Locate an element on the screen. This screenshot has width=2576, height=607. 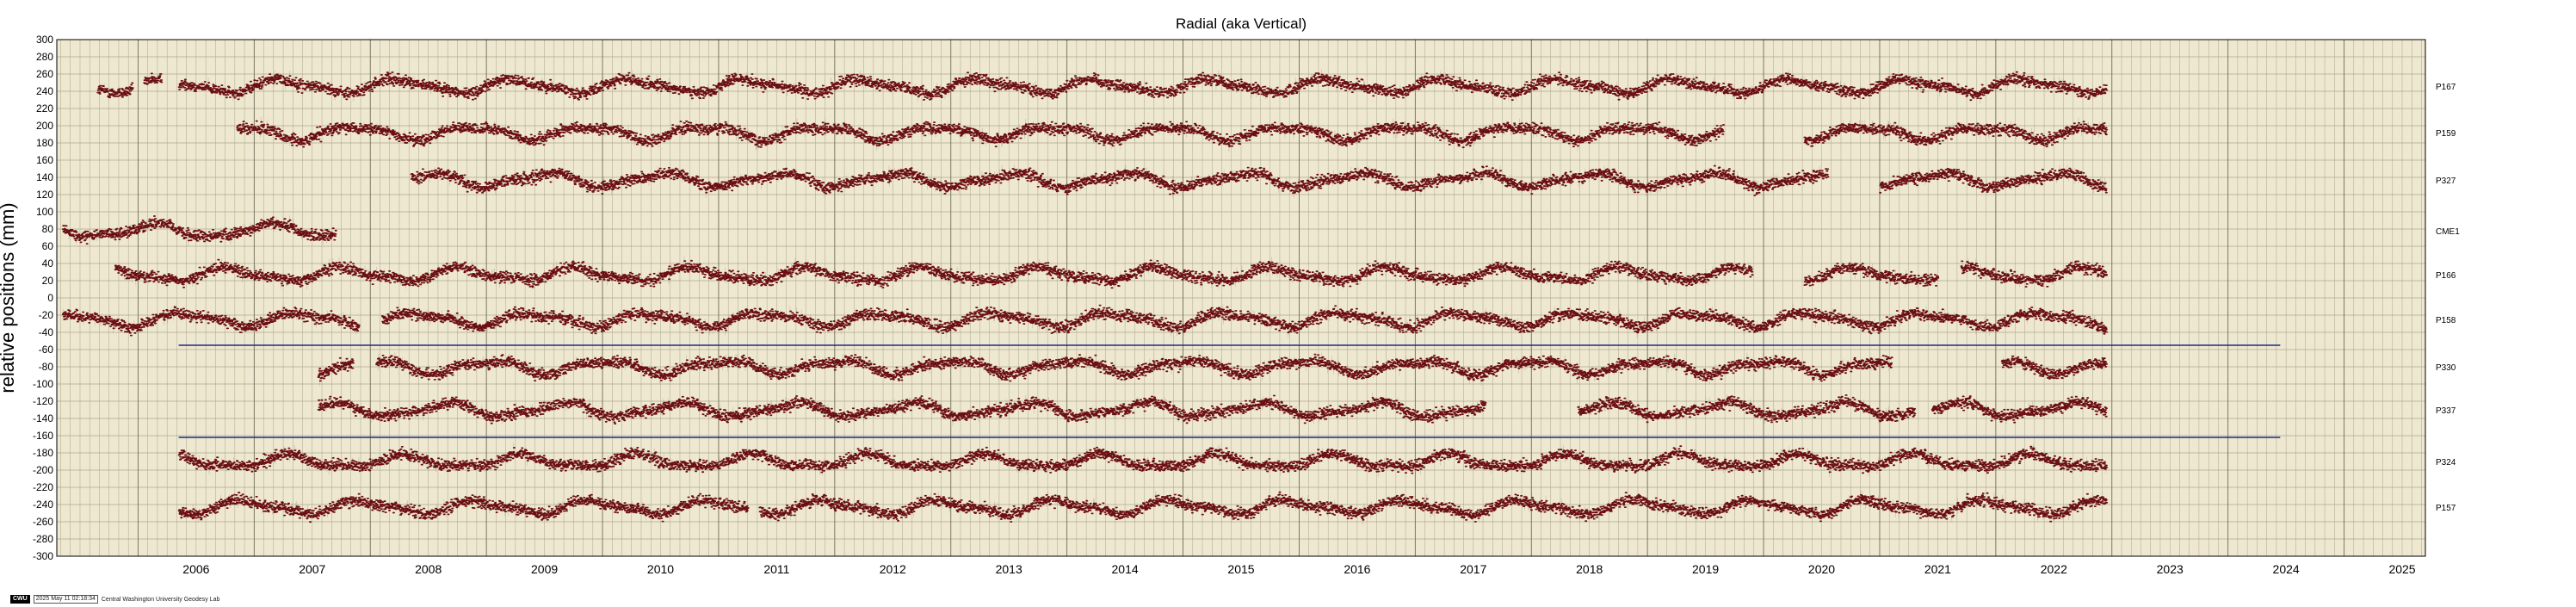
x-tick-label: 2014 is located at coordinates (1125, 569).